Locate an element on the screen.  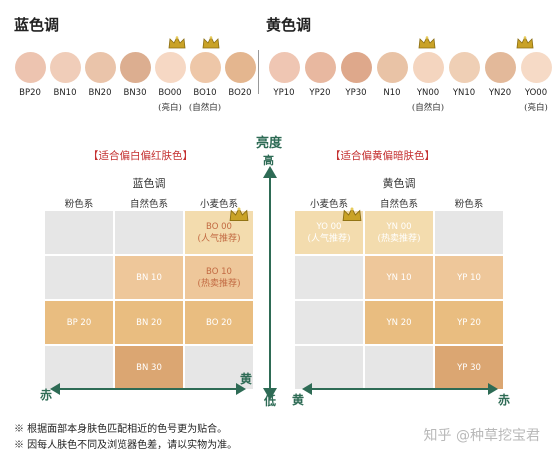
right-horizontal-axis is located at coordinates (400, 389).